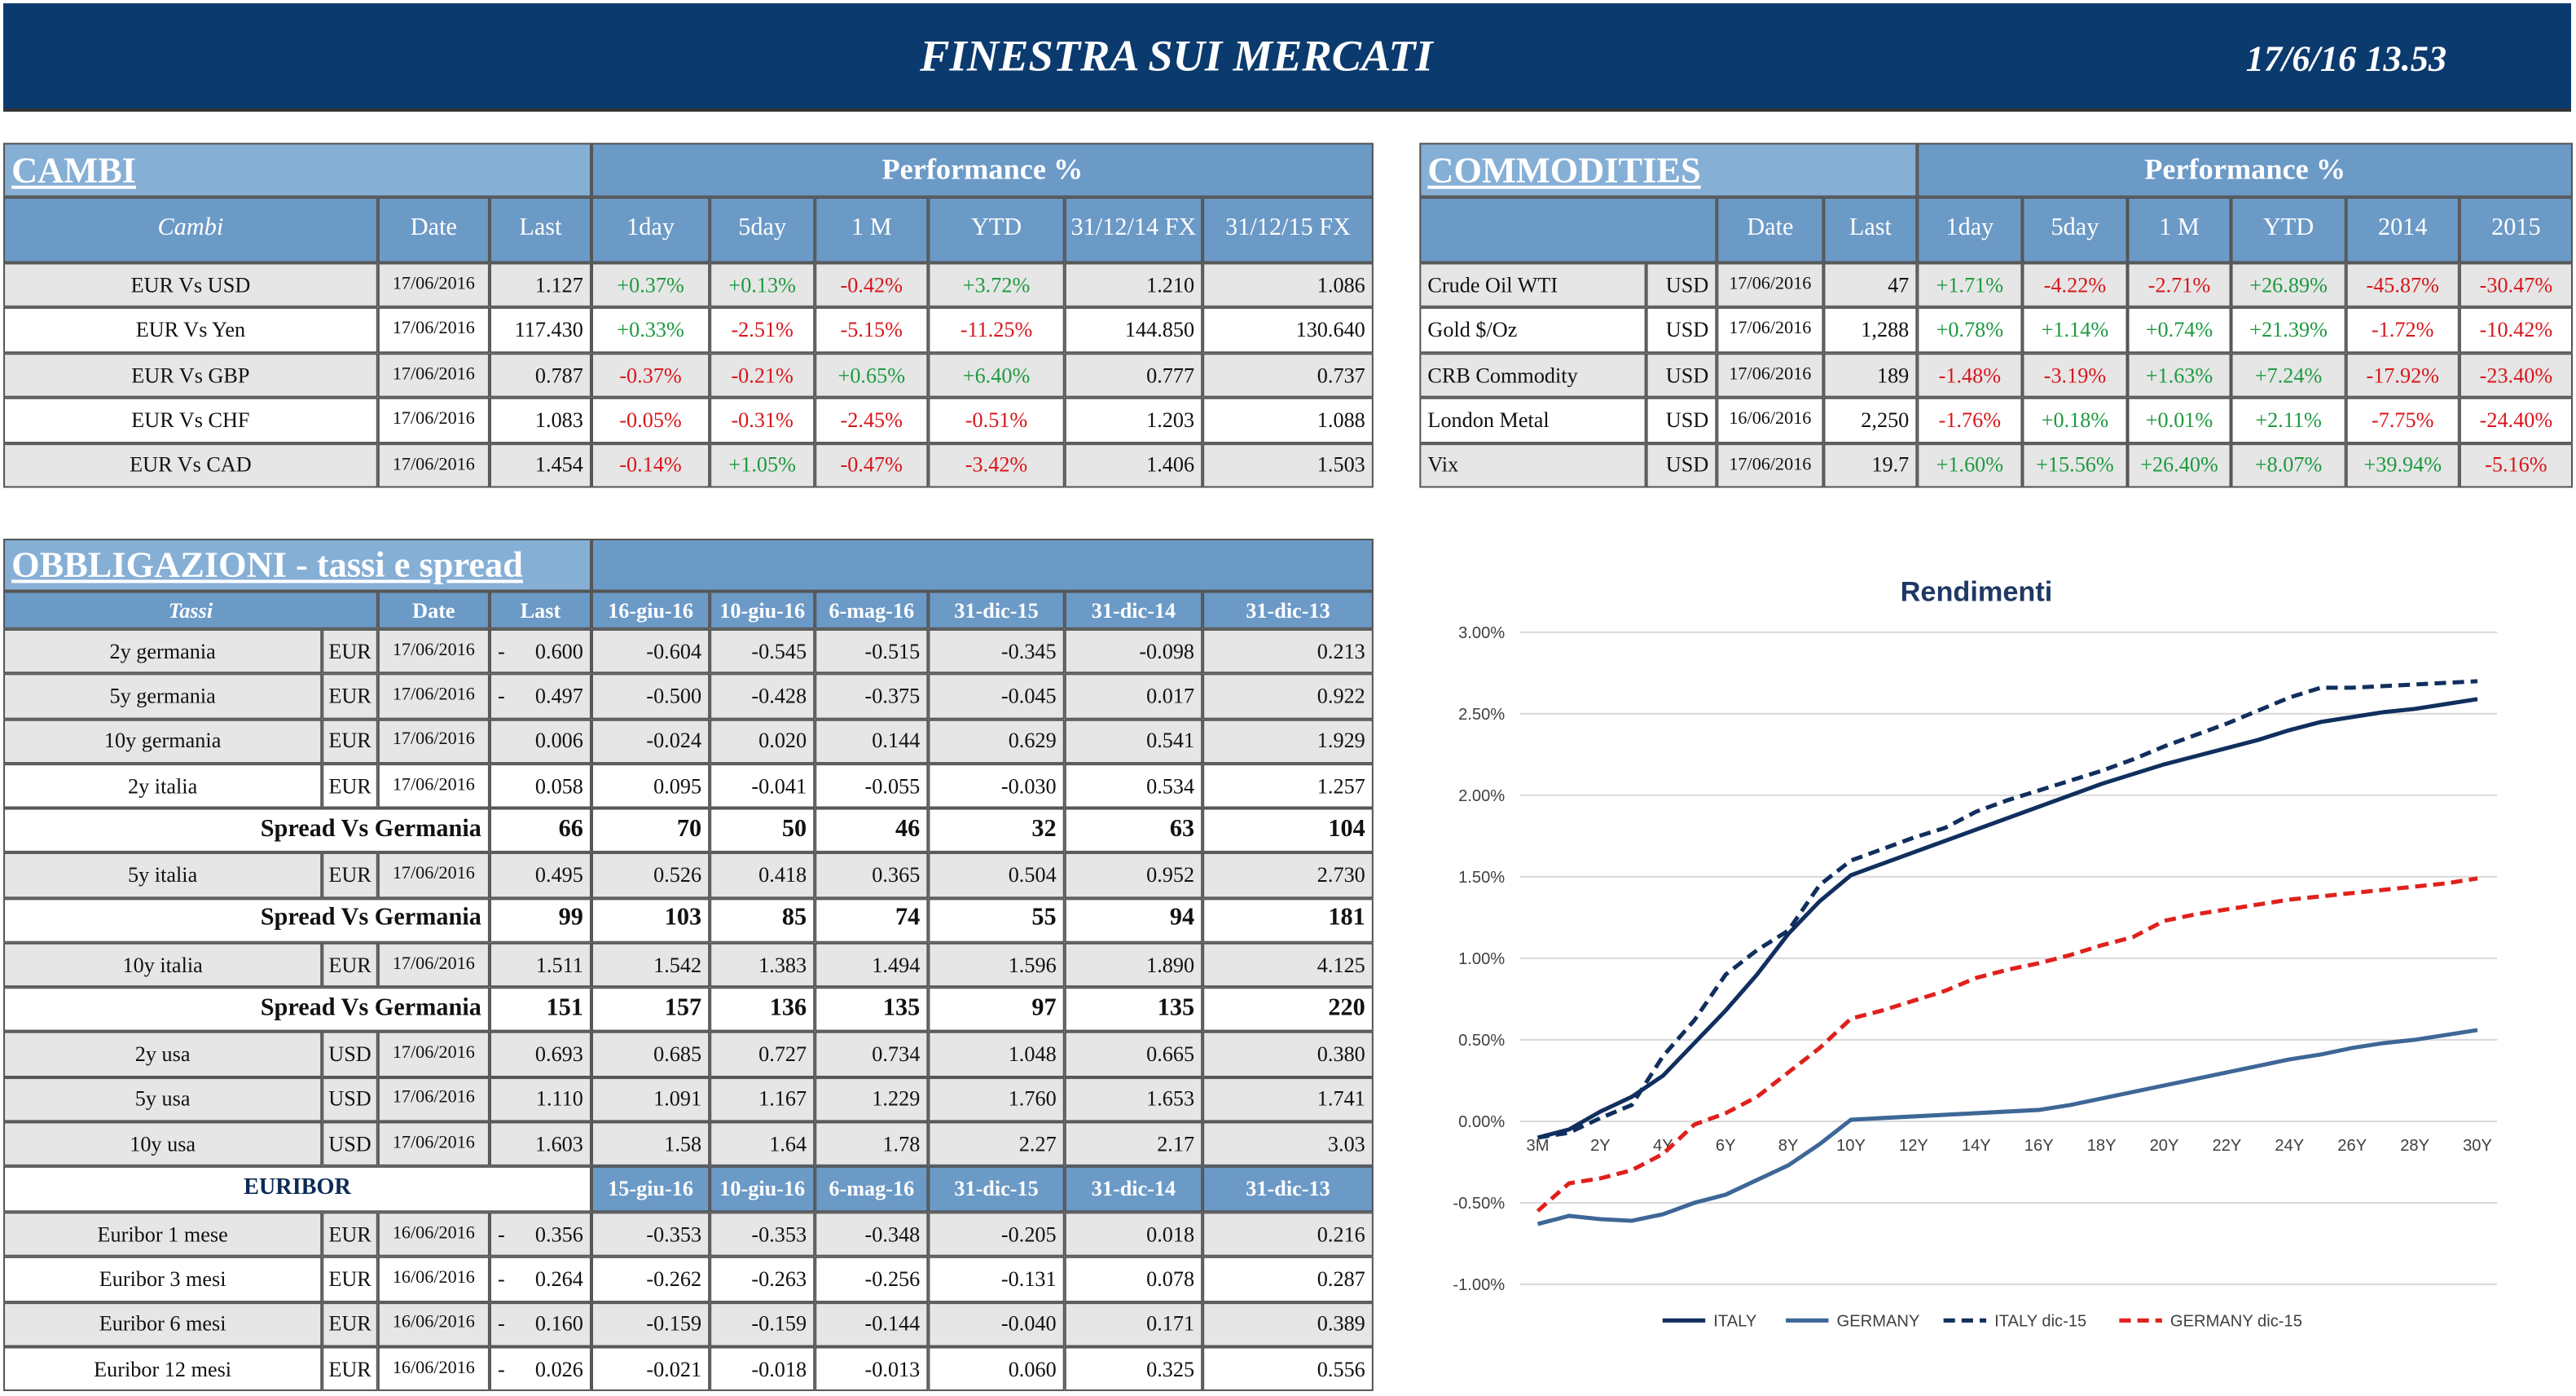 Image resolution: width=2576 pixels, height=1396 pixels. What do you see at coordinates (1133, 1010) in the screenshot?
I see `table-cell: 135` at bounding box center [1133, 1010].